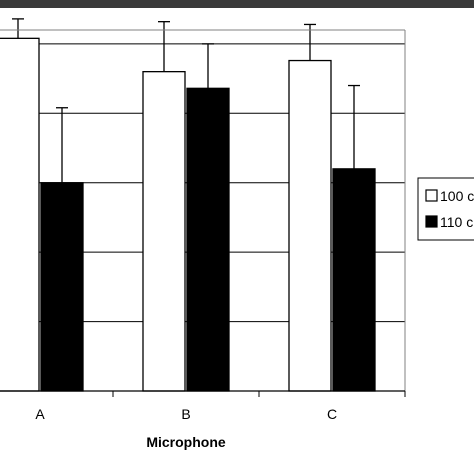 Image resolution: width=474 pixels, height=474 pixels. I want to click on legend-label: 100 c, so click(457, 196).